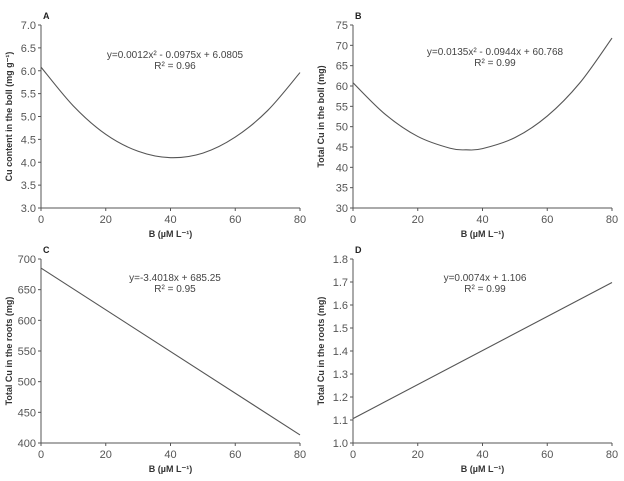 The width and height of the screenshot is (624, 481). Describe the element at coordinates (342, 128) in the screenshot. I see `y-tick-label: 50` at that location.